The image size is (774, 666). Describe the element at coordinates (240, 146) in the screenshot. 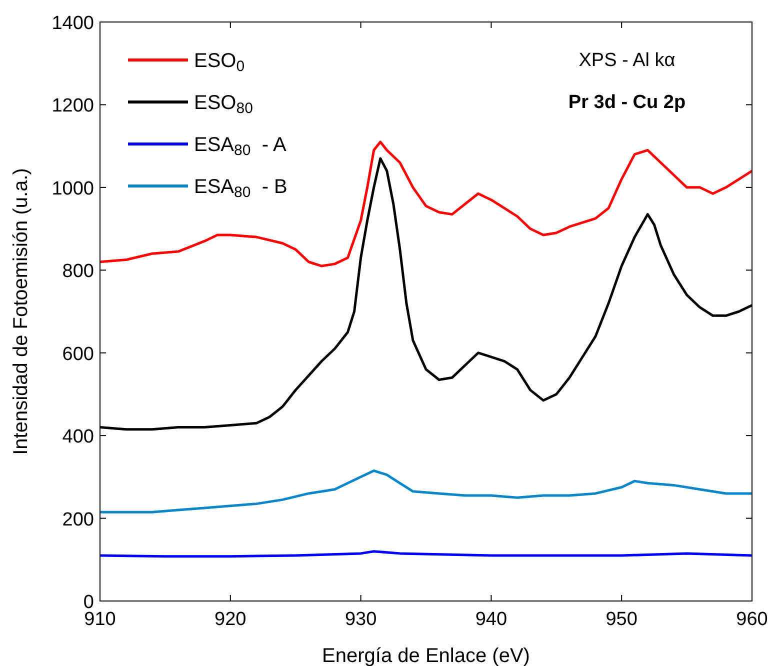

I see `legend-label: ESA$_{80}$ - A` at that location.